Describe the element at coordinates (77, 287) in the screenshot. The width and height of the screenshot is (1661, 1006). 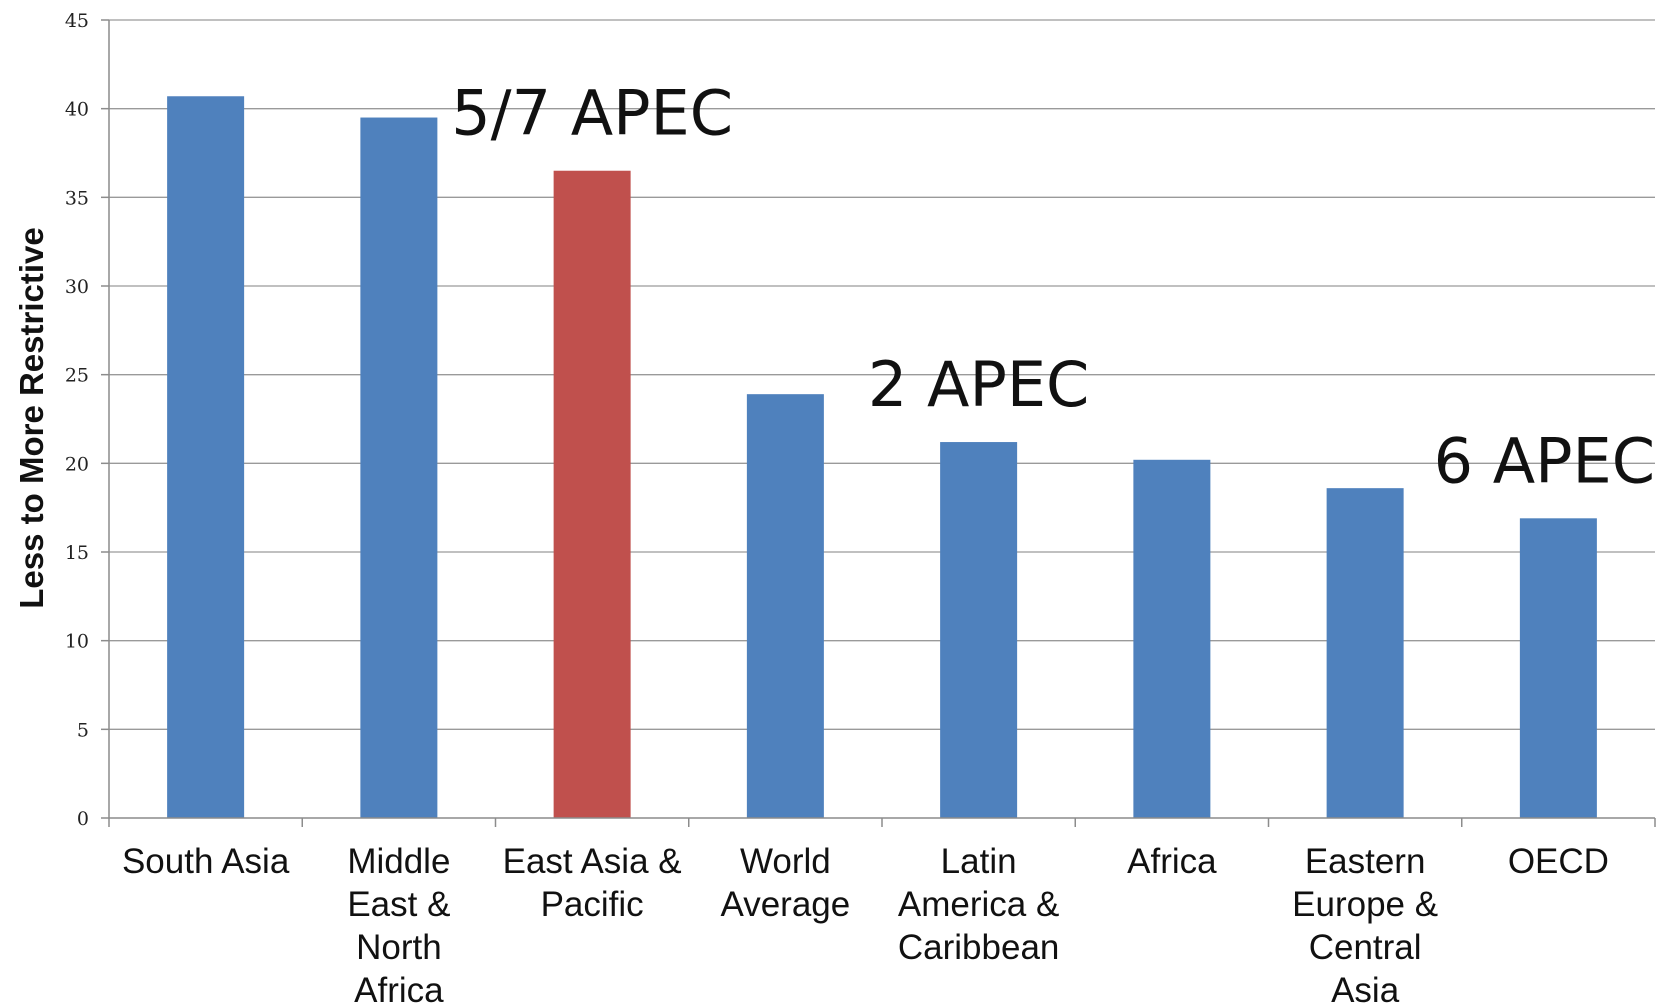
I see `y-tick-label: 30` at that location.